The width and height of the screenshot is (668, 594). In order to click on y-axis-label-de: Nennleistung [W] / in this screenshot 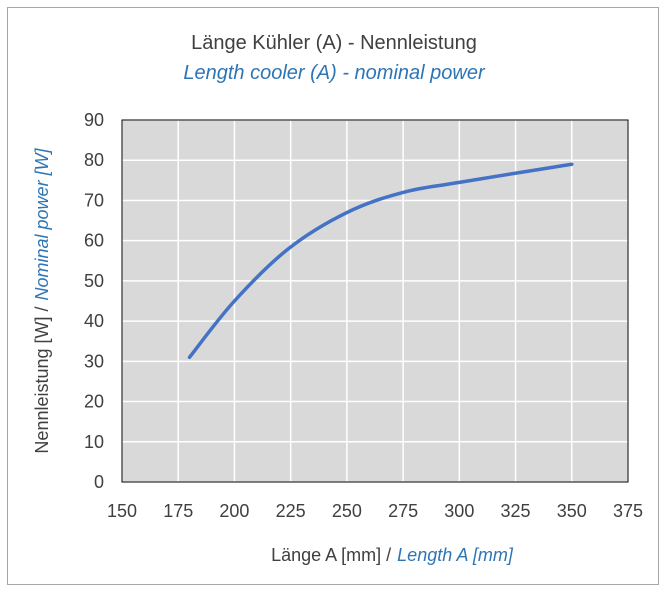, I will do `click(42, 379)`.